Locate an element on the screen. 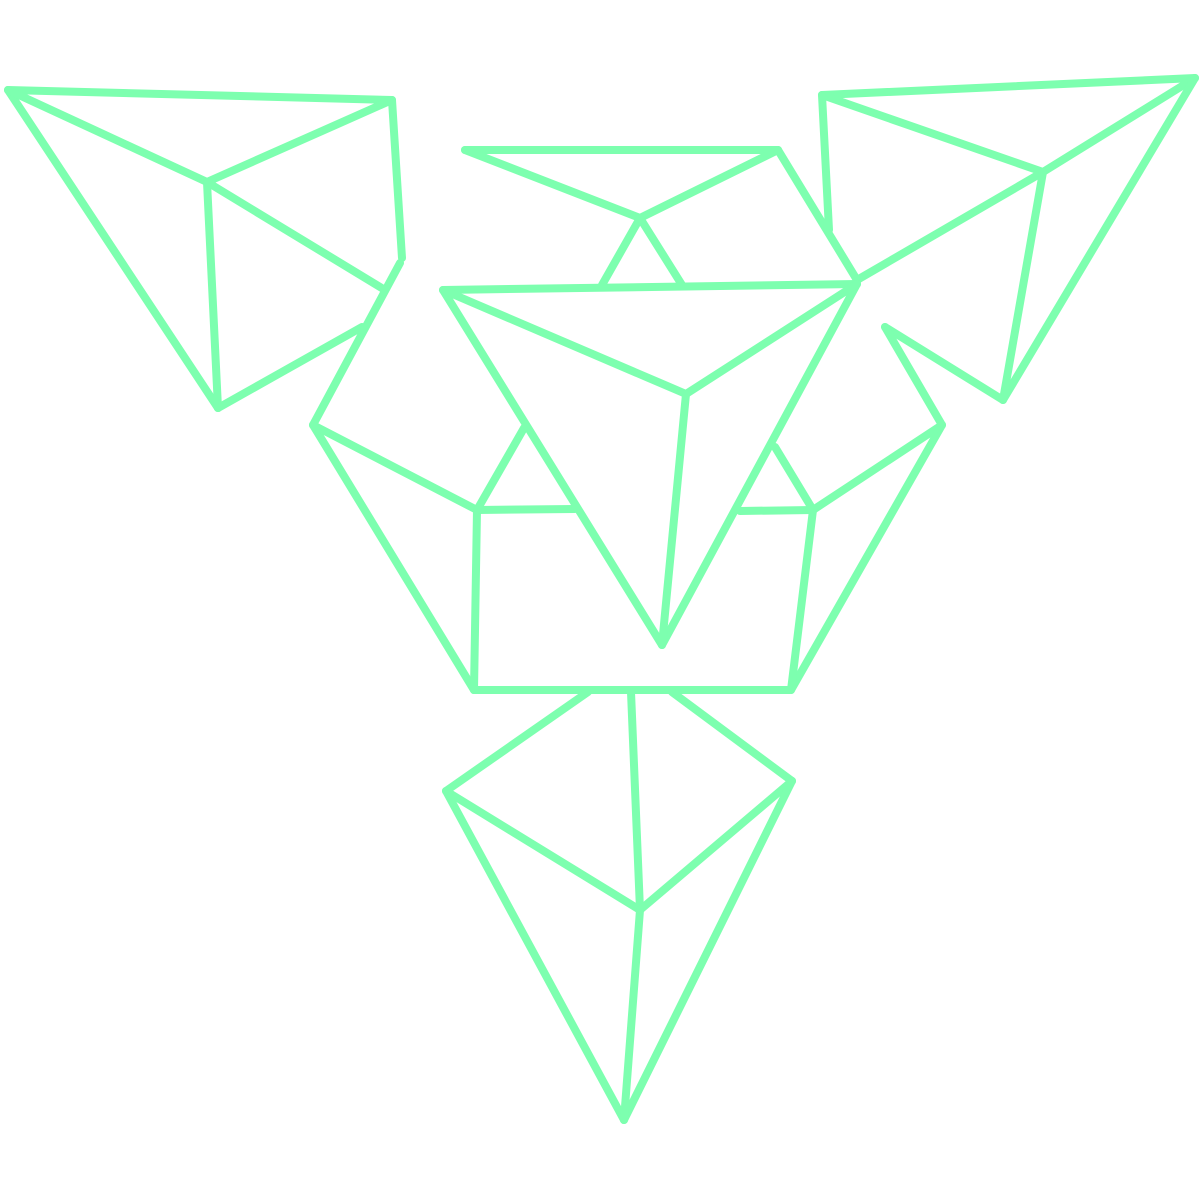 This screenshot has height=1200, width=1200. top-notch is located at coordinates (621, 217).